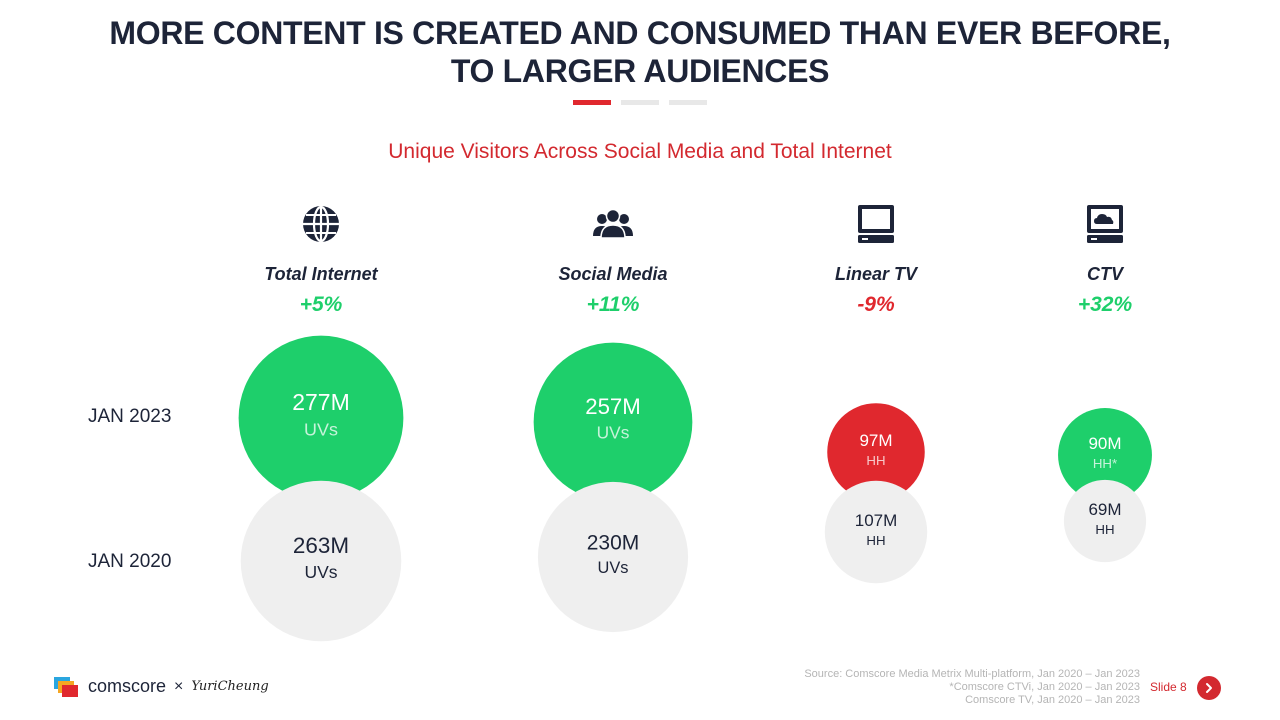 The width and height of the screenshot is (1280, 720). Describe the element at coordinates (179, 686) in the screenshot. I see `times-symbol: ×` at that location.